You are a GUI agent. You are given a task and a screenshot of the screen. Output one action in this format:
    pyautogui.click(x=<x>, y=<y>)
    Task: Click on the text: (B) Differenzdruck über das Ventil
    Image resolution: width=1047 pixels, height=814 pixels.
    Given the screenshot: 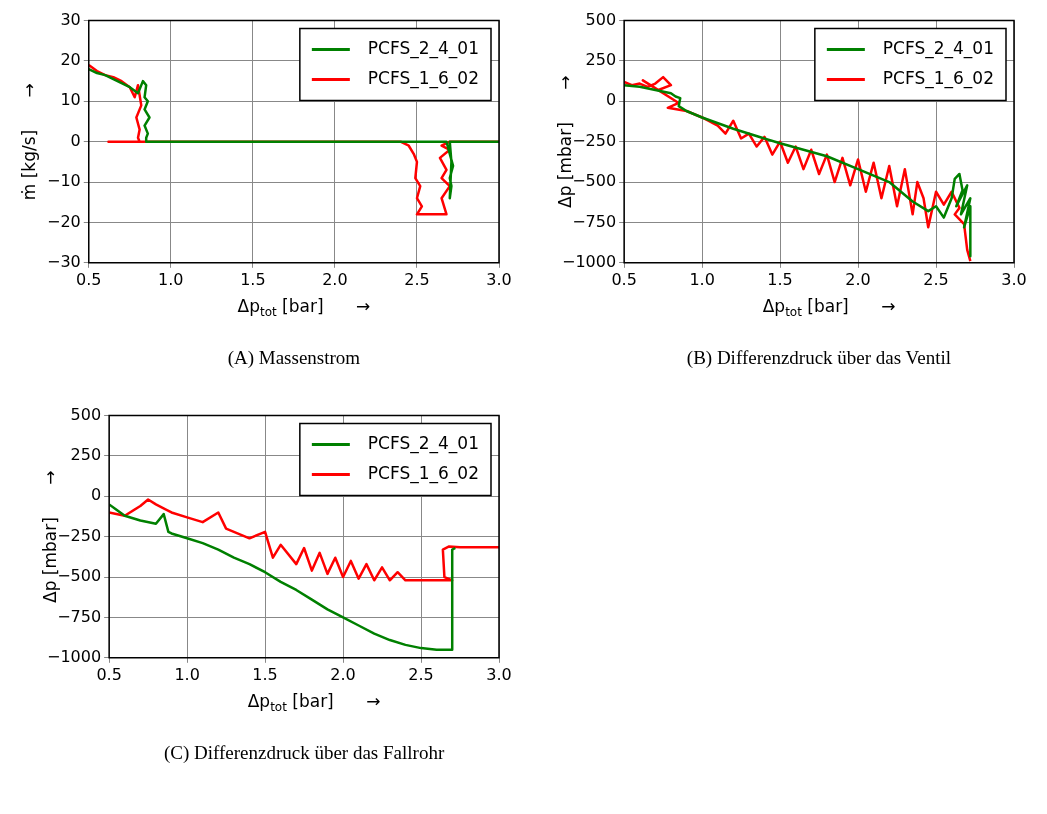 What is the action you would take?
    pyautogui.click(x=818, y=357)
    